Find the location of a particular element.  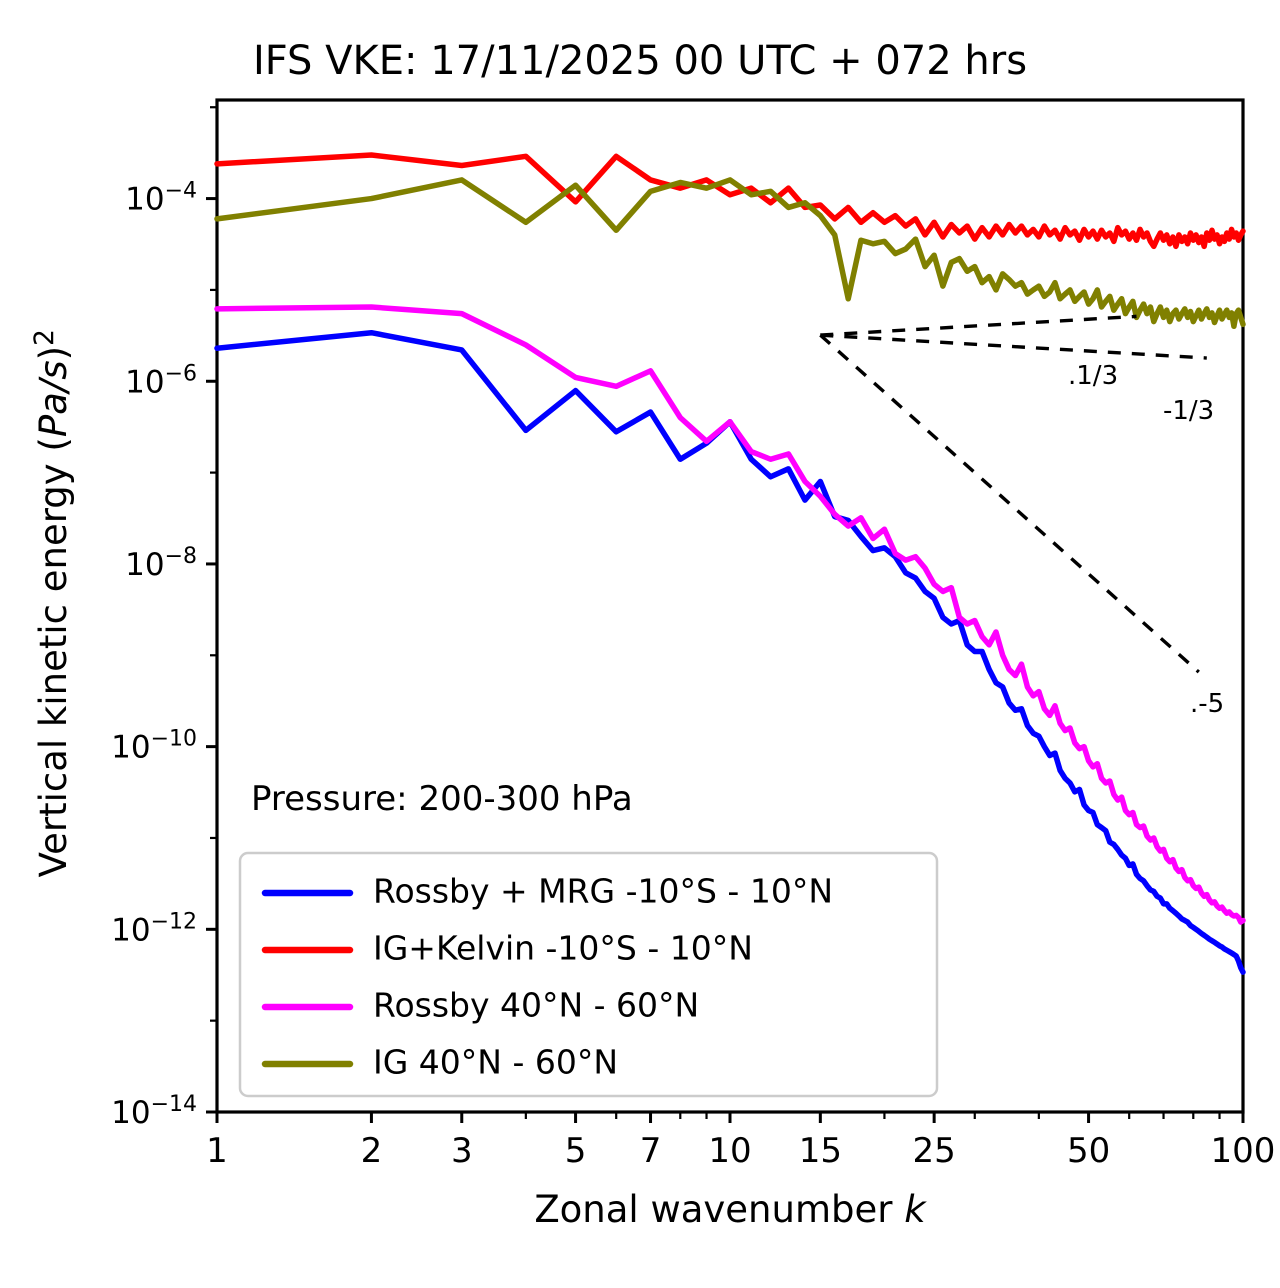

x-tick-label: 100 is located at coordinates (1243, 1151).